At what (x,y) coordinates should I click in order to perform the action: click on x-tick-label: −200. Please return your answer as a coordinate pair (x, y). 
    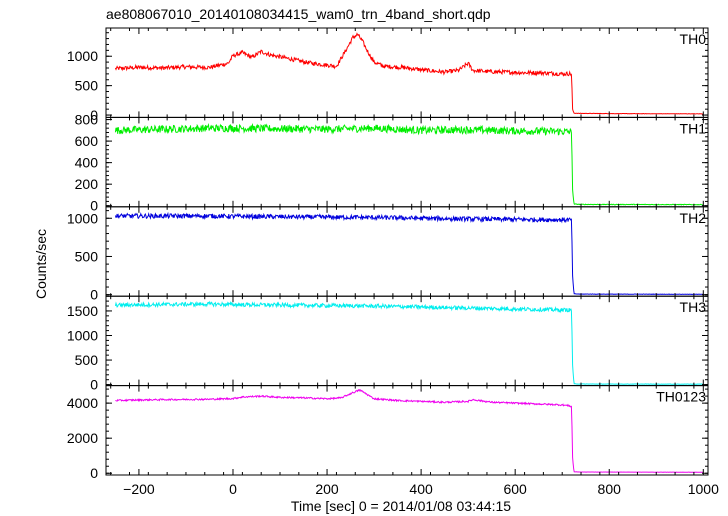
    Looking at the image, I should click on (139, 489).